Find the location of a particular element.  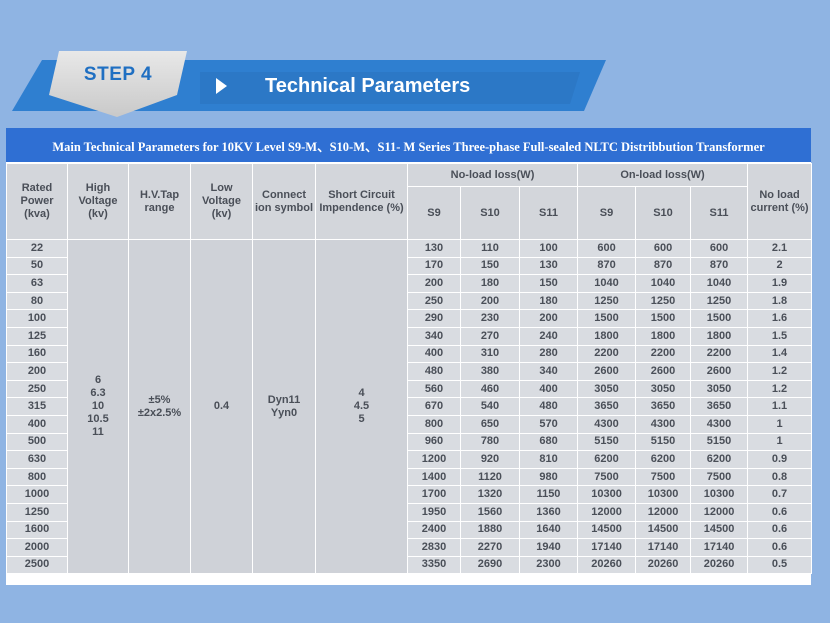

cell-rated-power: 630 is located at coordinates (37, 459).